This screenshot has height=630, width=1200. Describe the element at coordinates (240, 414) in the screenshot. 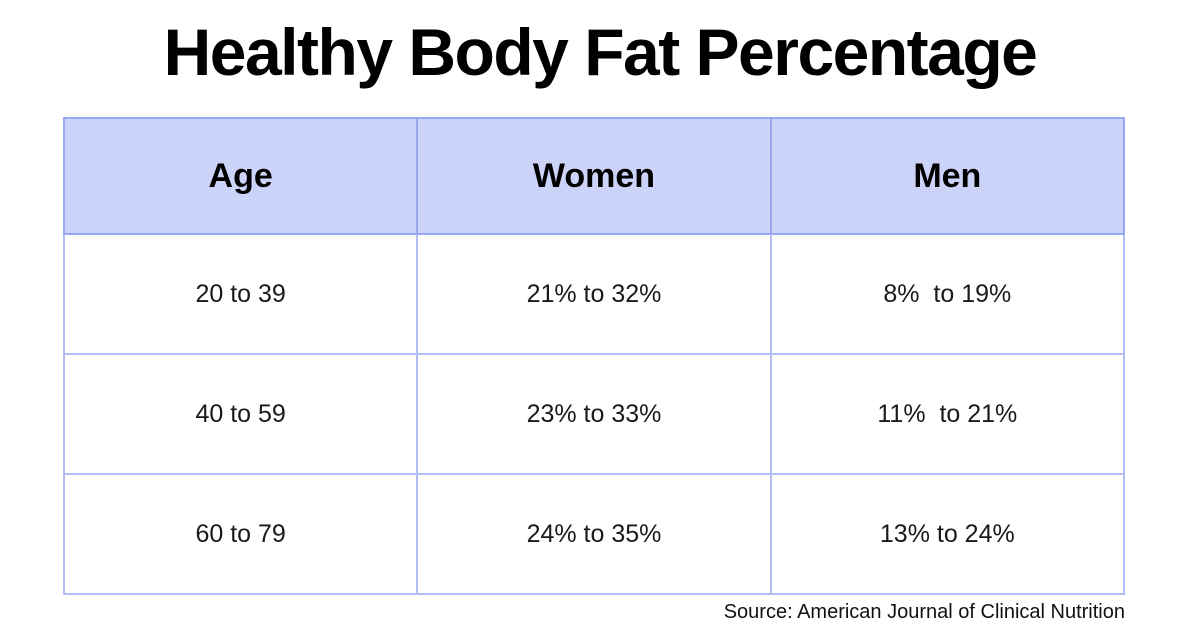

I see `table-cell: 40 to 59` at that location.